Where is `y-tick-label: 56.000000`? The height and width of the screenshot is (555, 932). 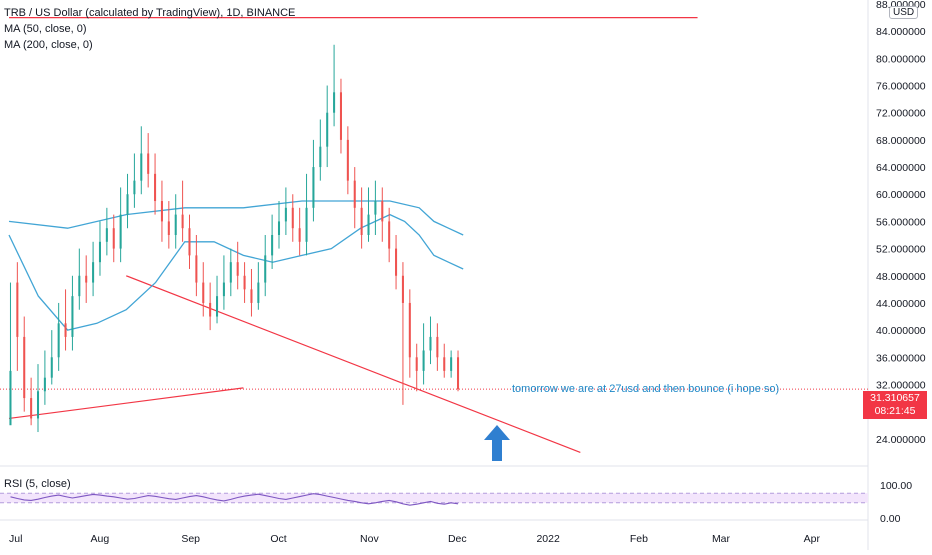
y-tick-label: 56.000000 is located at coordinates (901, 222).